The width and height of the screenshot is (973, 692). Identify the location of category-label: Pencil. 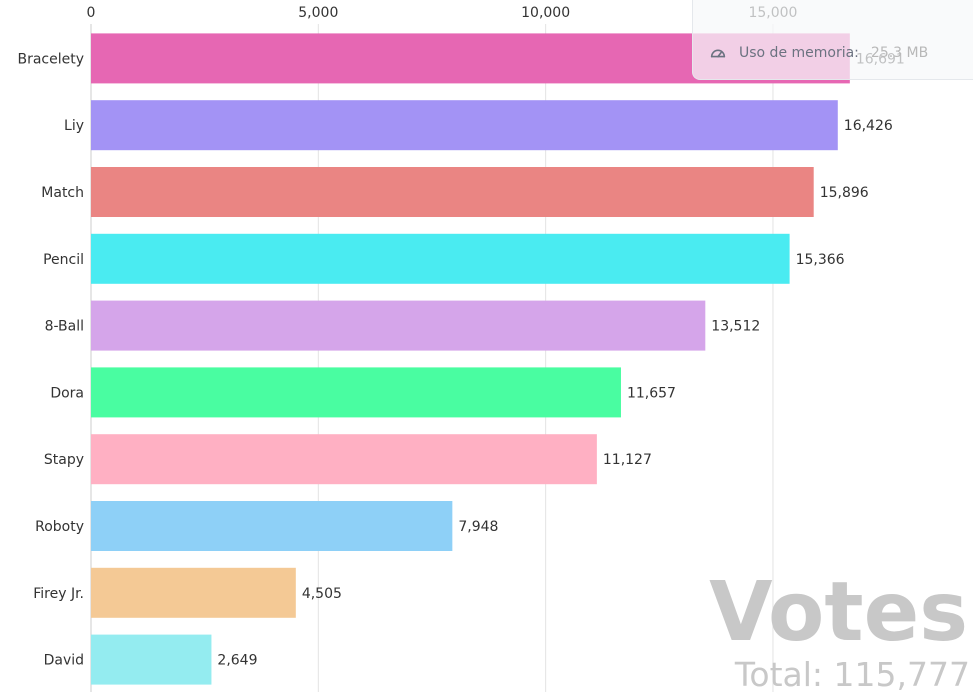
(63, 260).